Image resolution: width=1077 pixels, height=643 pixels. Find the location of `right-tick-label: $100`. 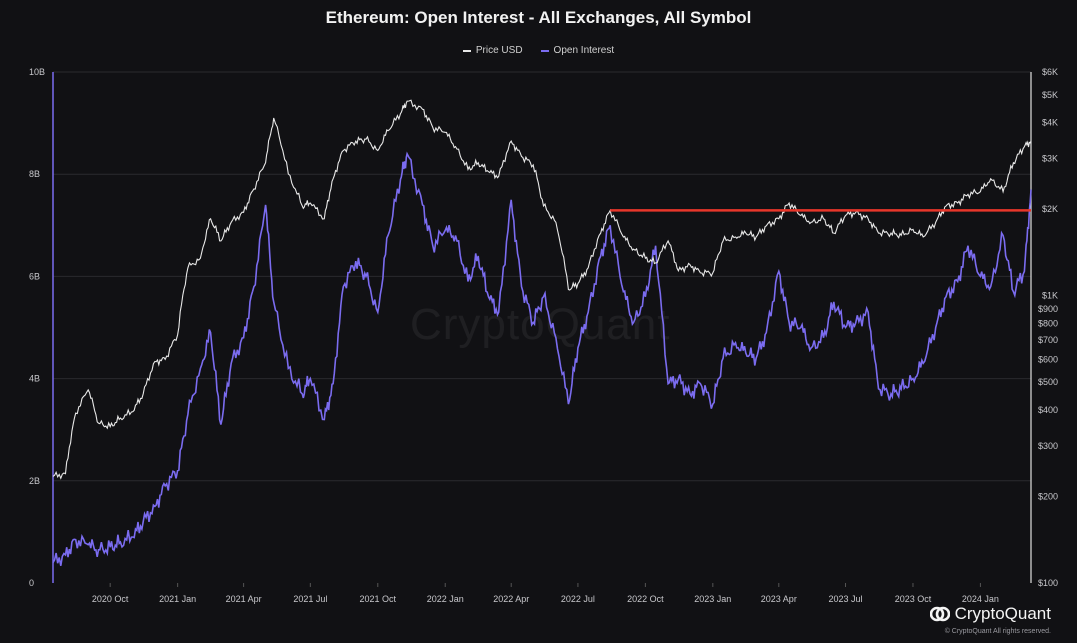

right-tick-label: $100 is located at coordinates (1048, 583).